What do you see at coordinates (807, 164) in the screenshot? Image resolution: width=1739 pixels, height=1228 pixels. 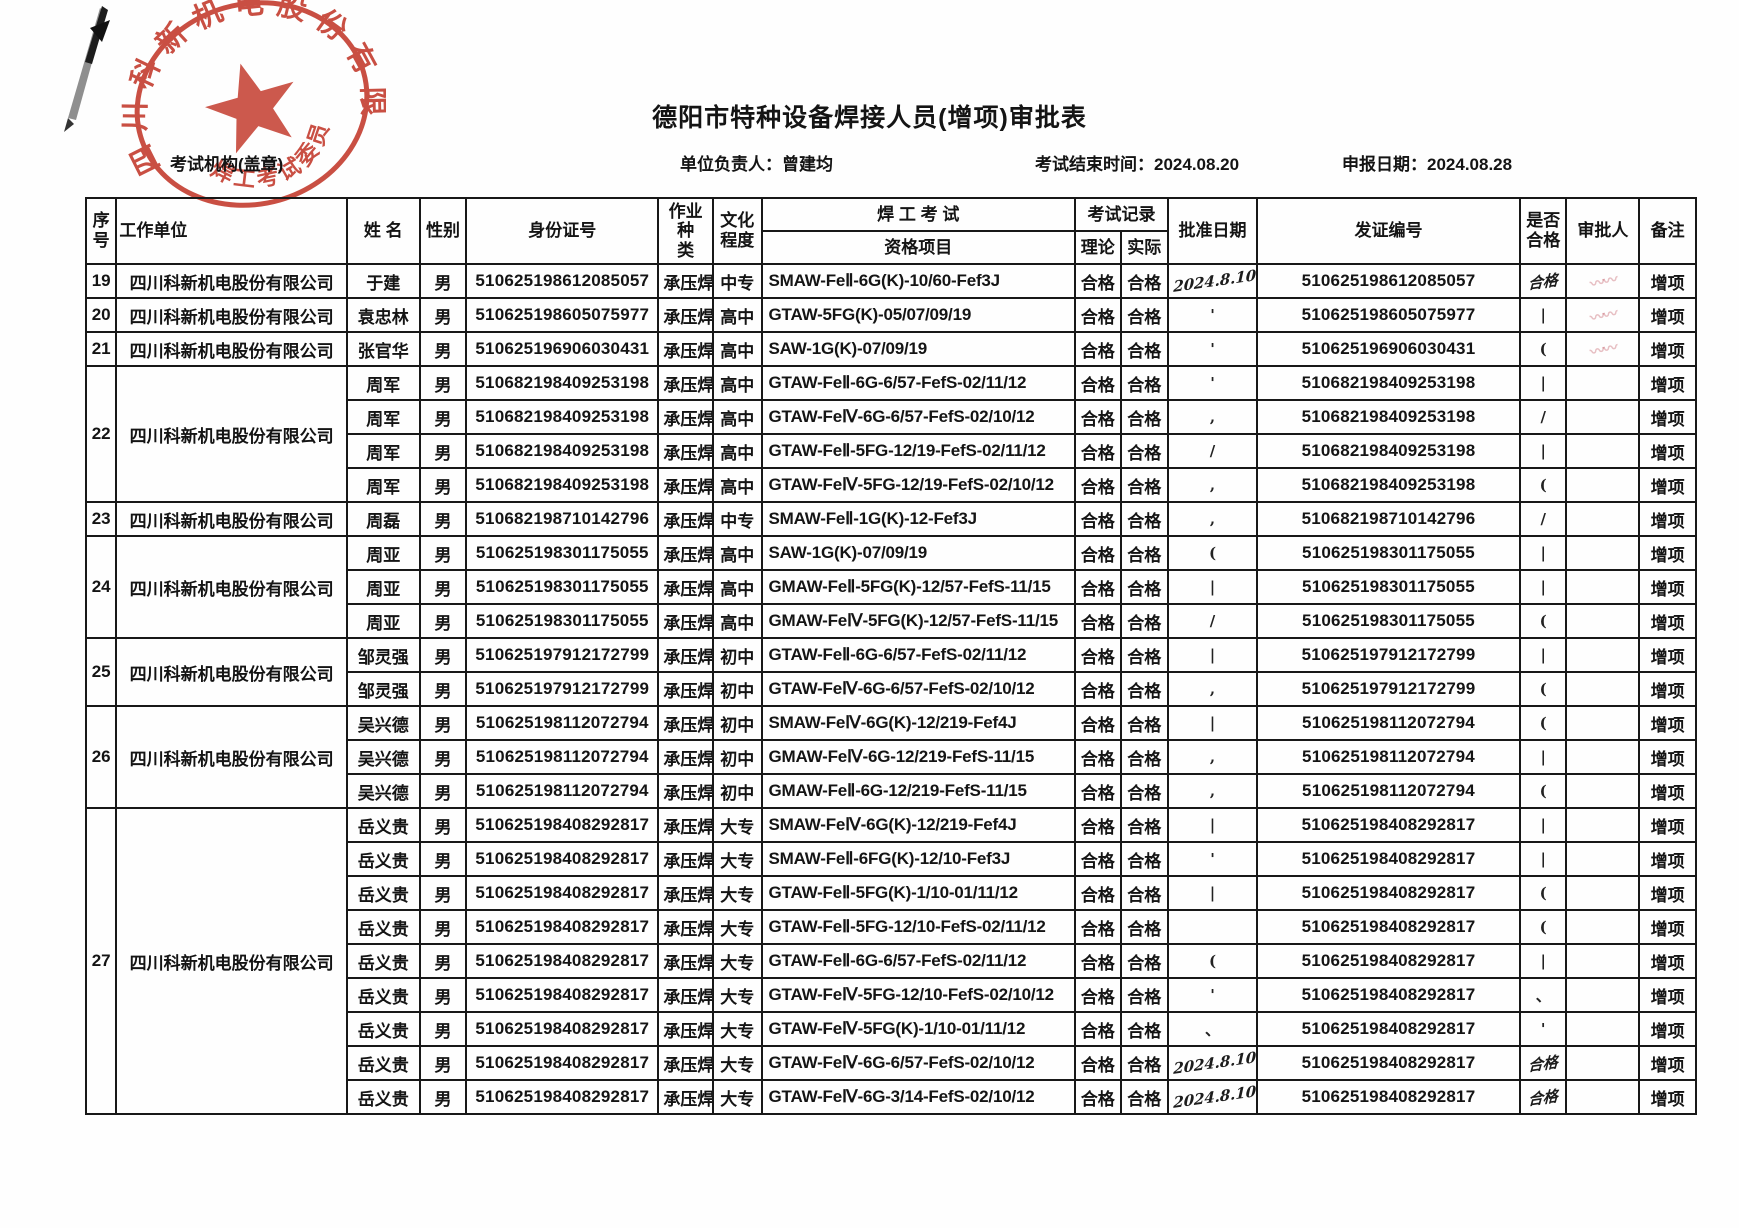 I see `unit-manager-value: 曾建均` at bounding box center [807, 164].